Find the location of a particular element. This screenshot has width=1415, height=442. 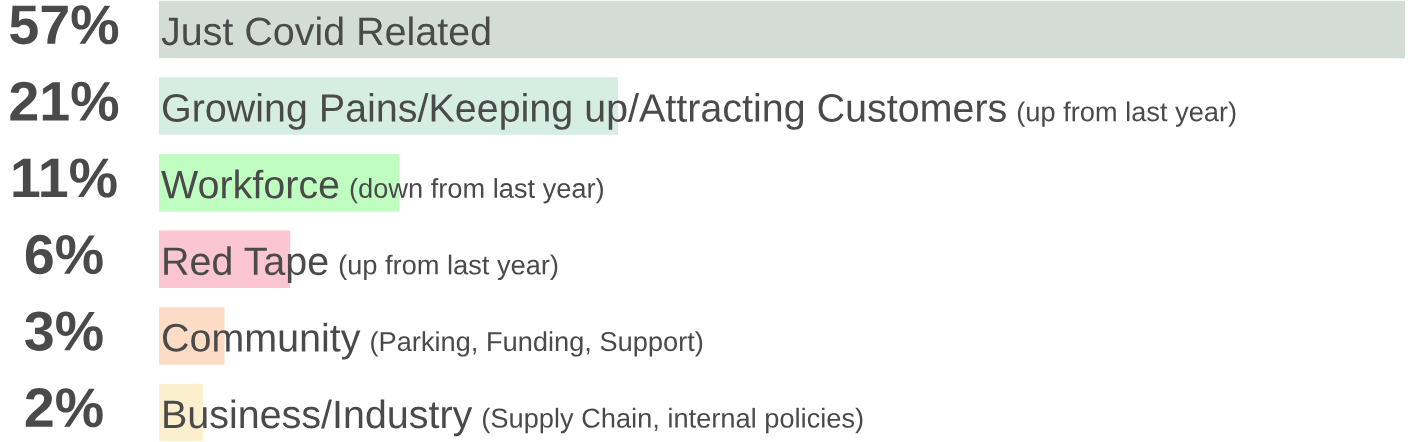

y-tick-label: Just Covid Related is located at coordinates (325, 31).